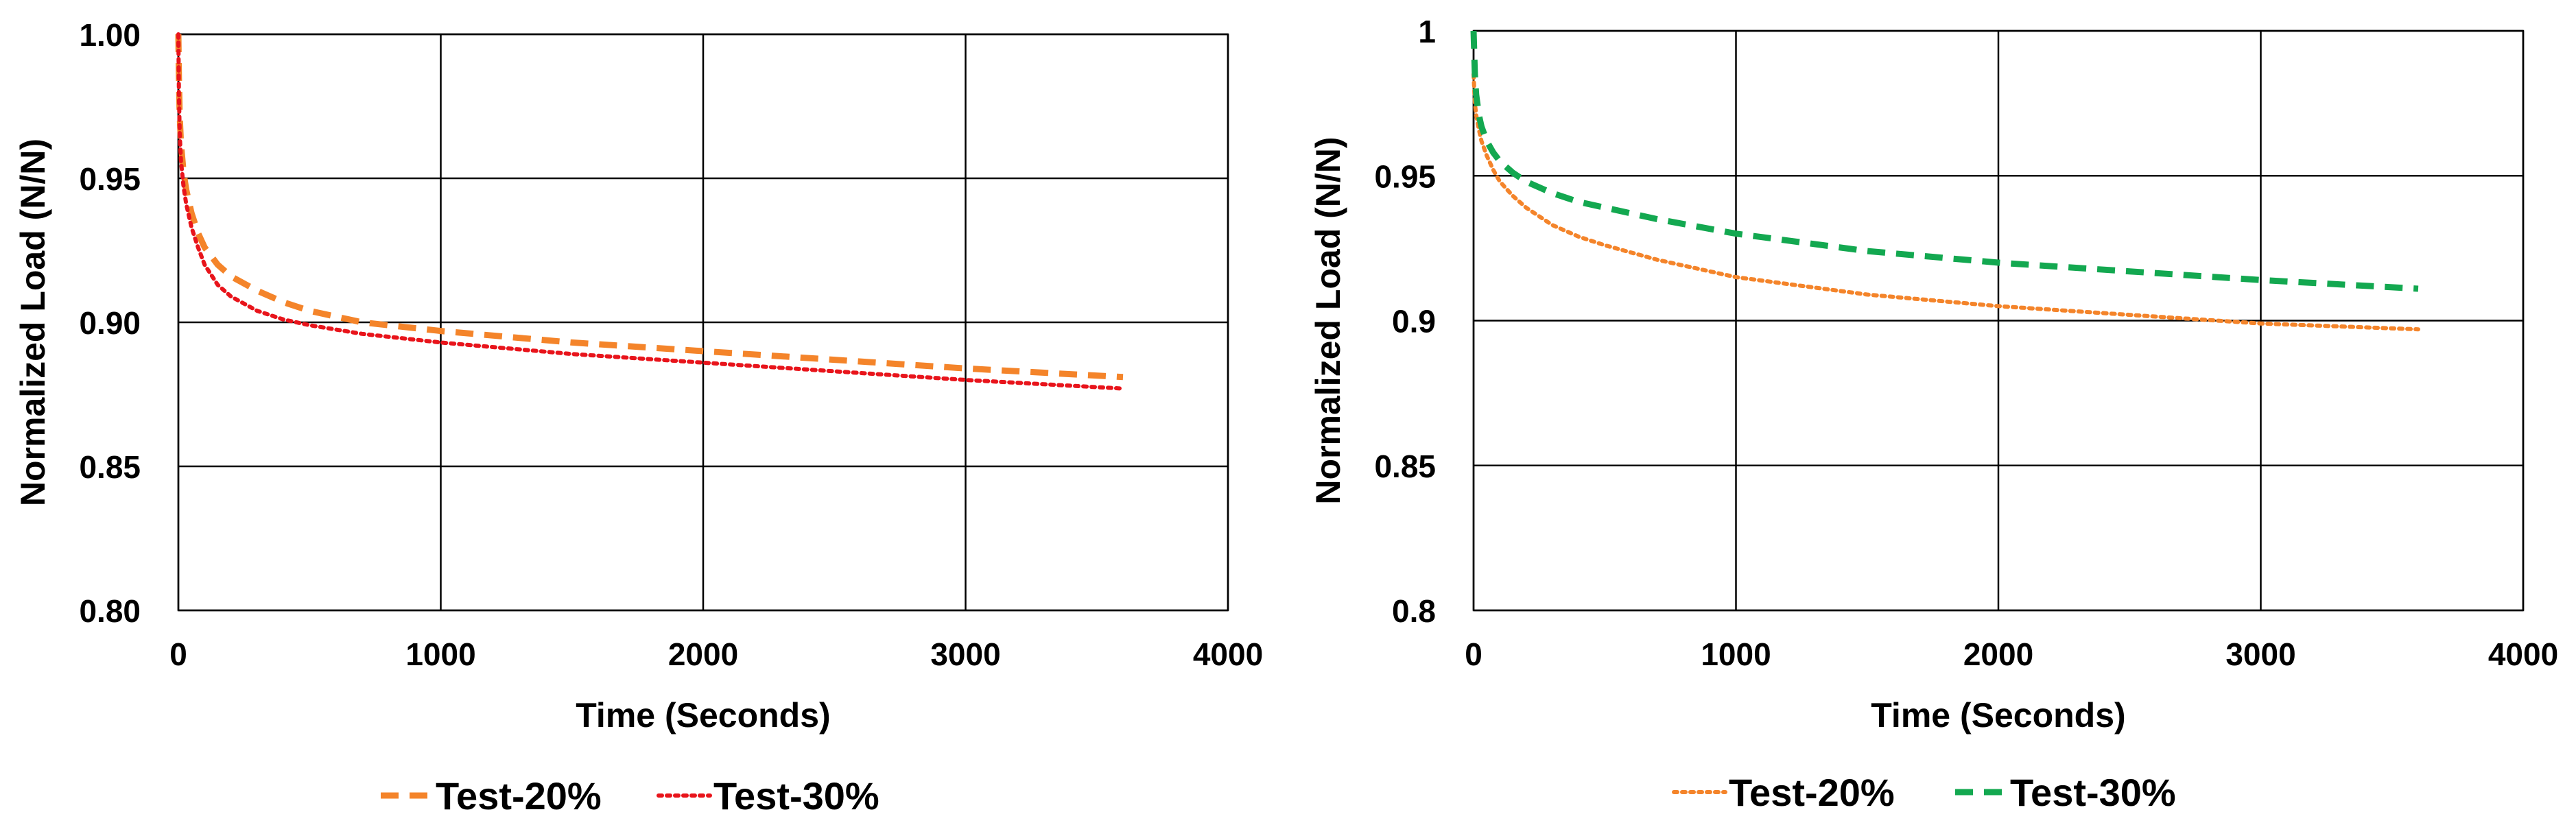  Describe the element at coordinates (110, 611) in the screenshot. I see `y-tick-label: 0.80` at that location.